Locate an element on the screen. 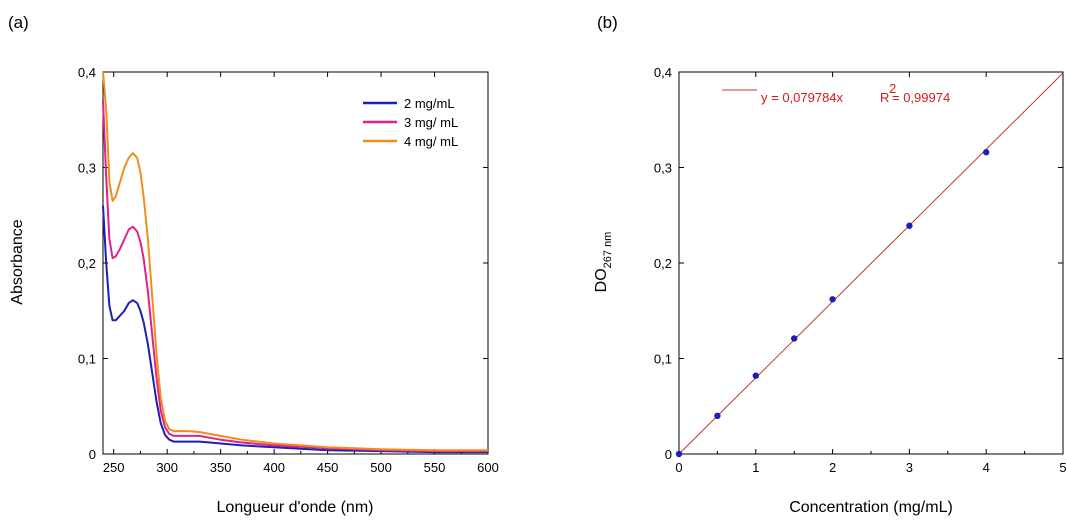  plot-a-xtick-label: 600 is located at coordinates (488, 467).